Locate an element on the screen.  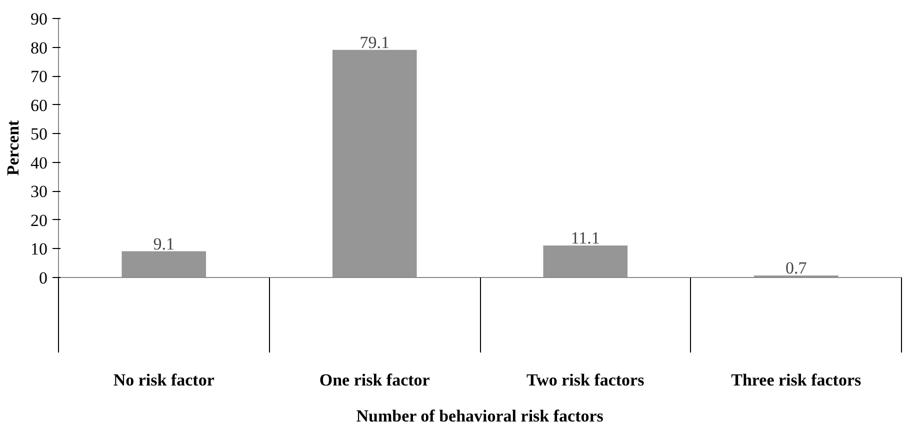
y-tick-label: 10 is located at coordinates (39, 249).